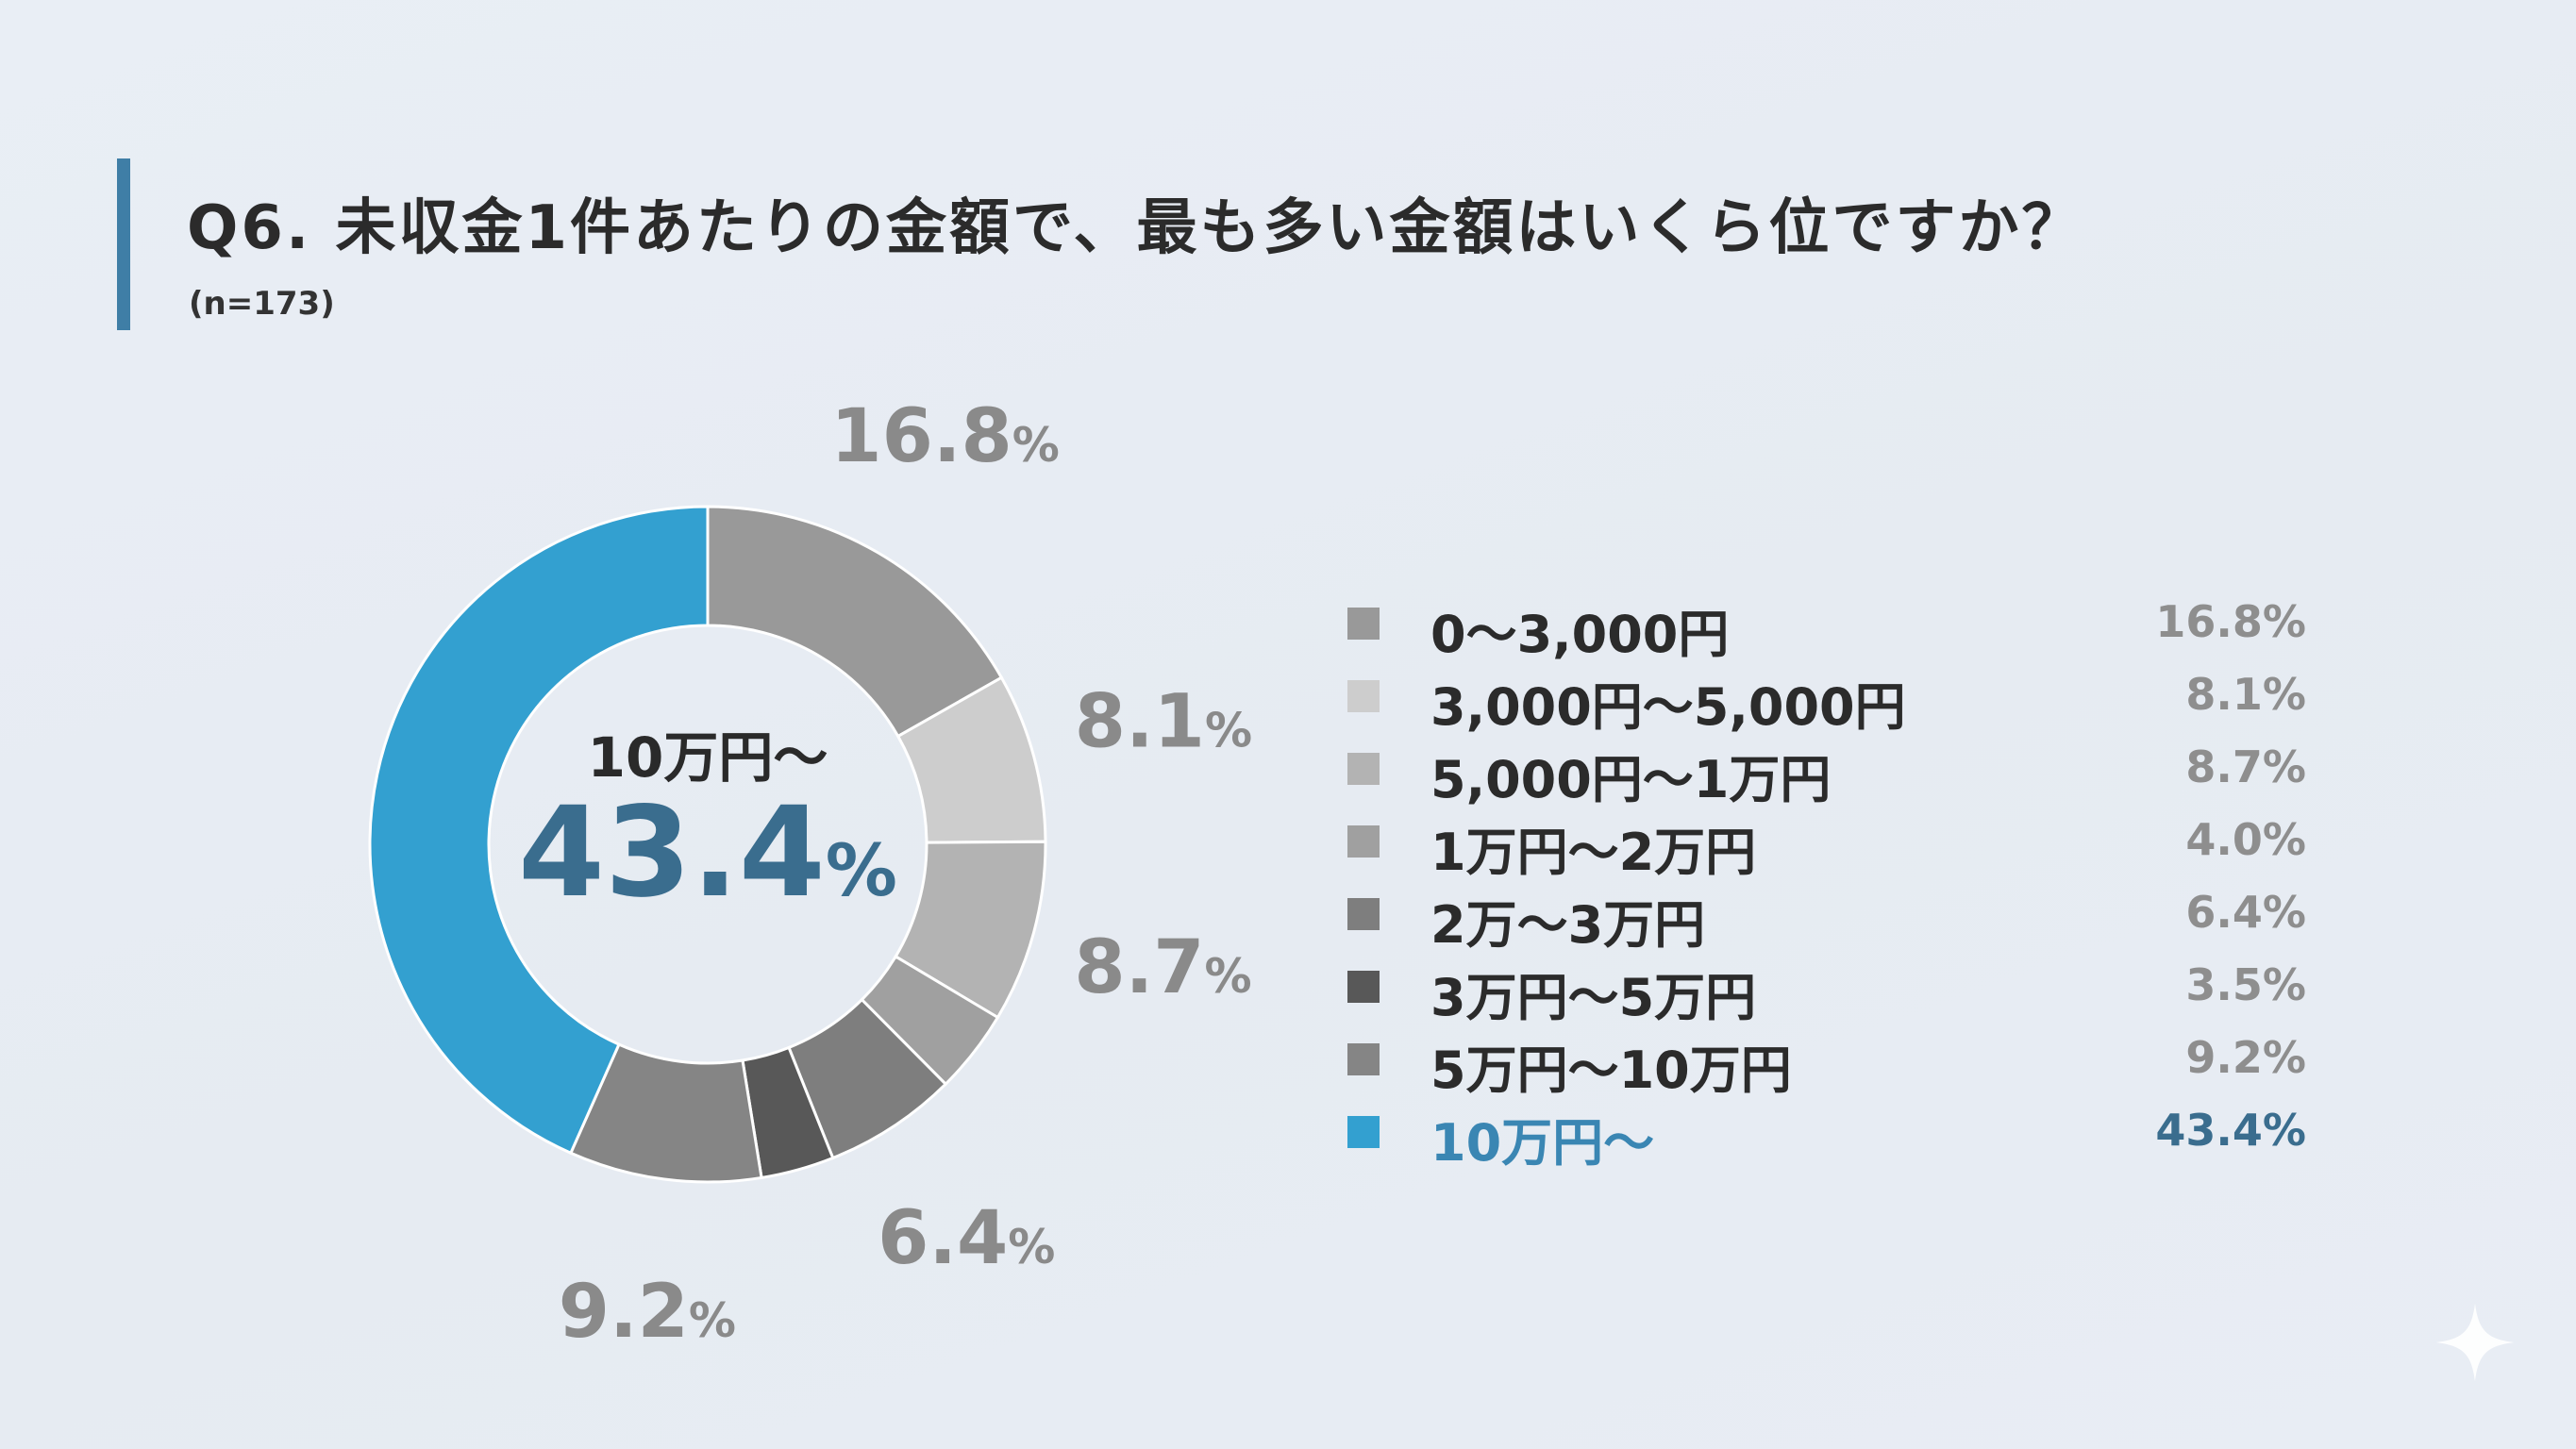 The width and height of the screenshot is (2576, 1449). Describe the element at coordinates (2245, 839) in the screenshot. I see `legend-value: 4.0%` at that location.